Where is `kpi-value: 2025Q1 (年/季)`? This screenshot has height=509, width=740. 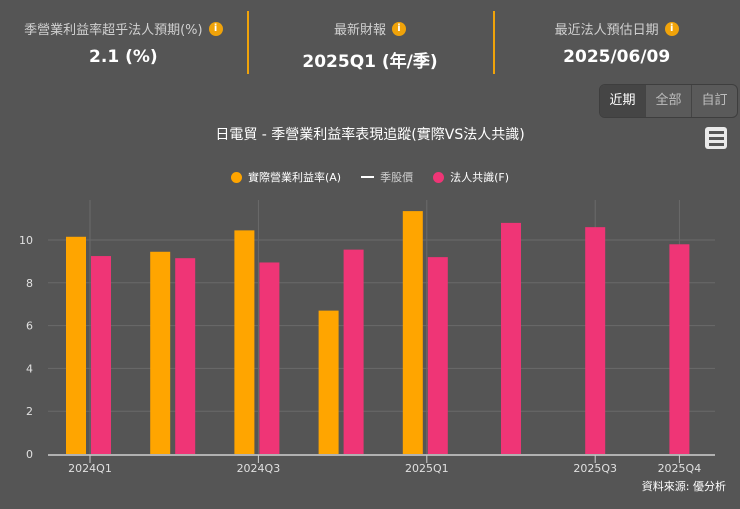 kpi-value: 2025Q1 (年/季) is located at coordinates (370, 62).